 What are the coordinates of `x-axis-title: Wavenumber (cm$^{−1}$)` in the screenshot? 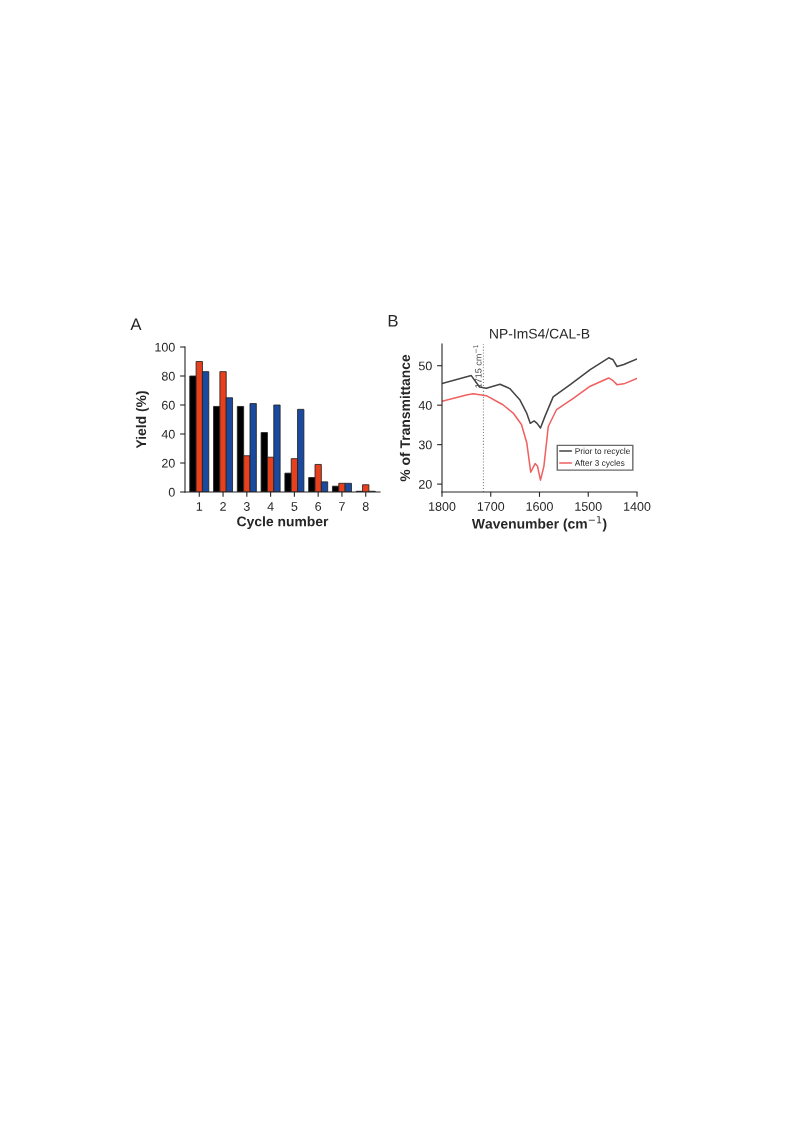 It's located at (539, 524).